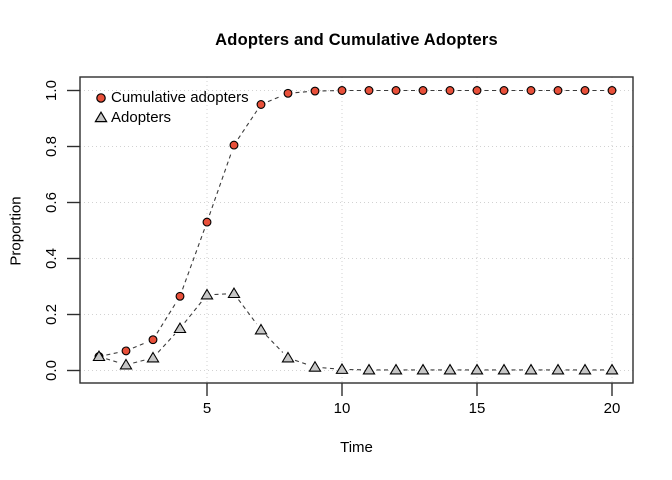 This screenshot has height=480, width=672. What do you see at coordinates (100, 98) in the screenshot?
I see `circle-icon` at bounding box center [100, 98].